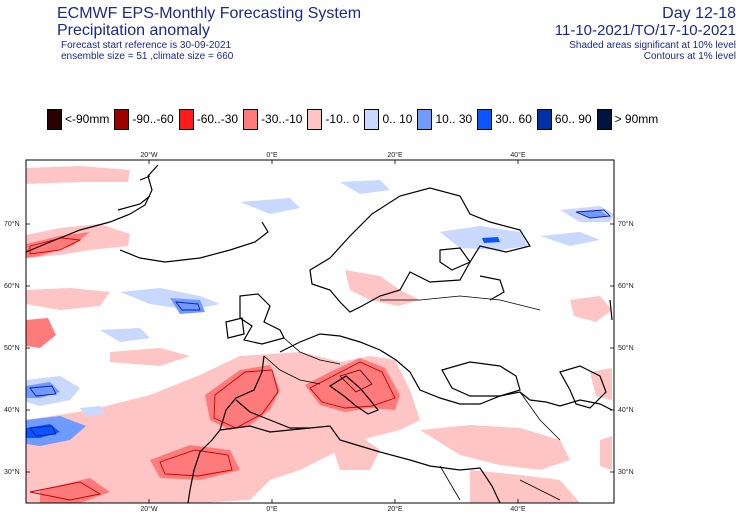 This screenshot has width=744, height=516. I want to click on right-tick-label: 60°N, so click(626, 286).